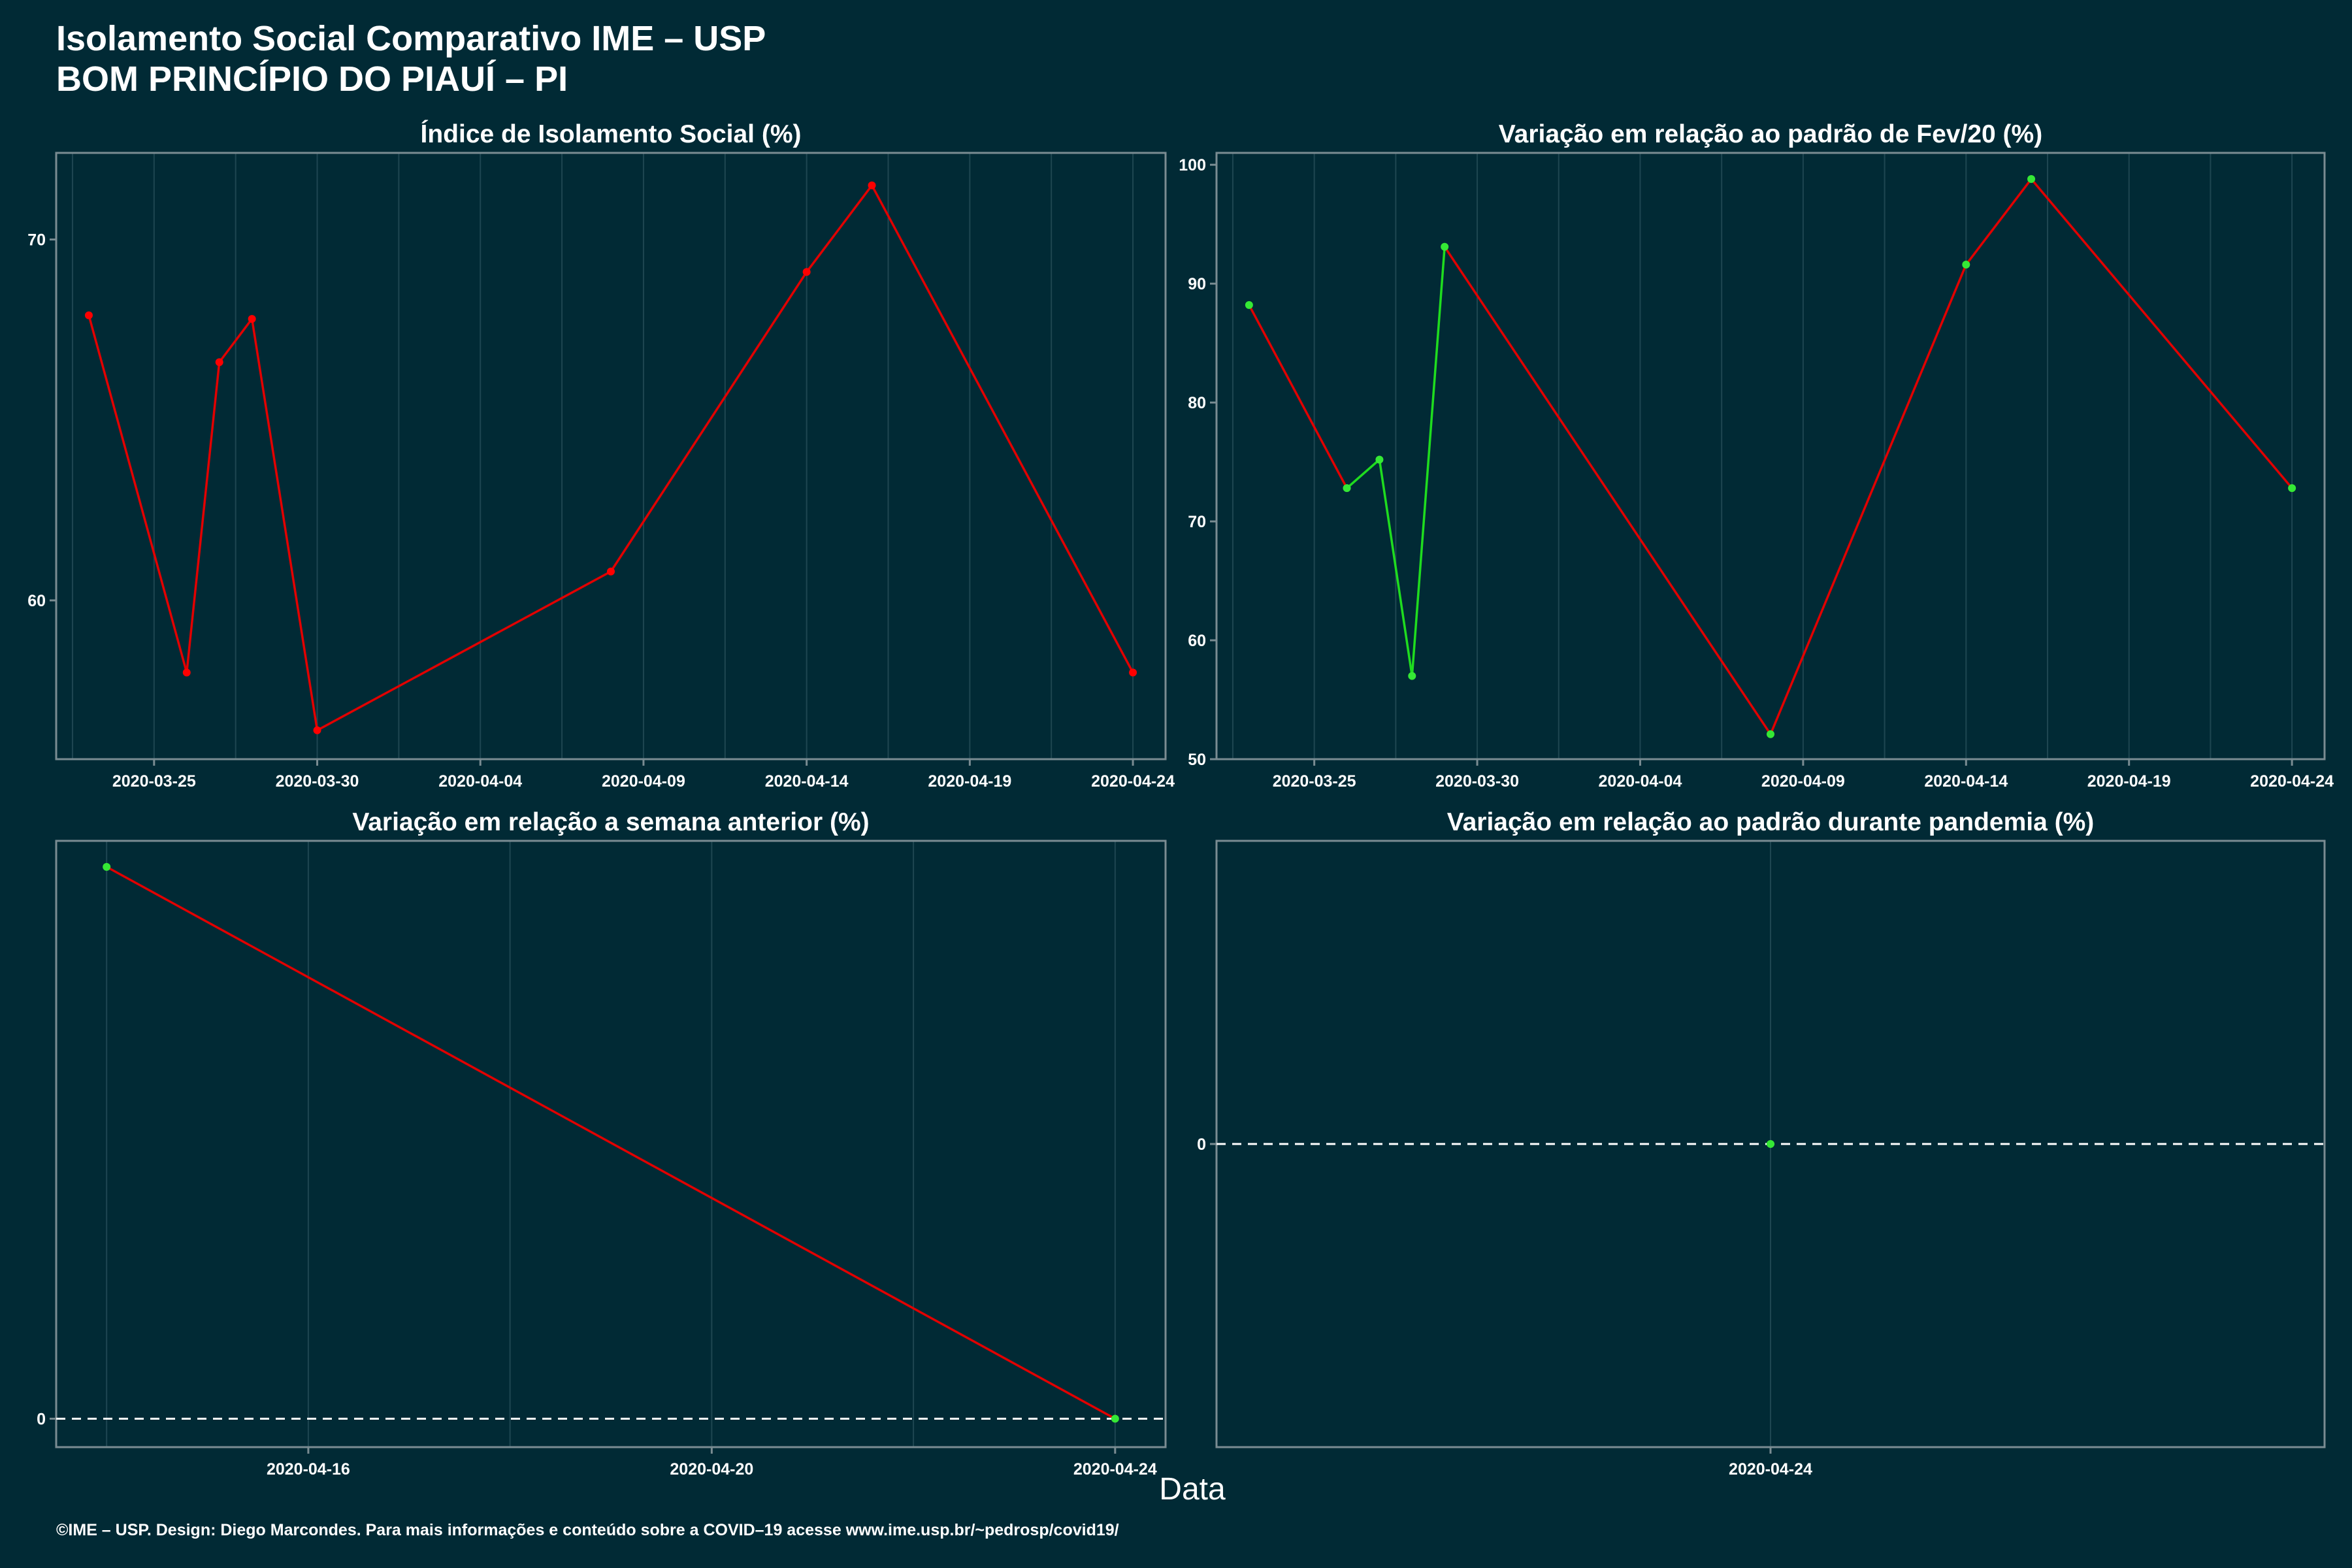  Describe the element at coordinates (1197, 760) in the screenshot. I see `y-tick-label: 50` at that location.